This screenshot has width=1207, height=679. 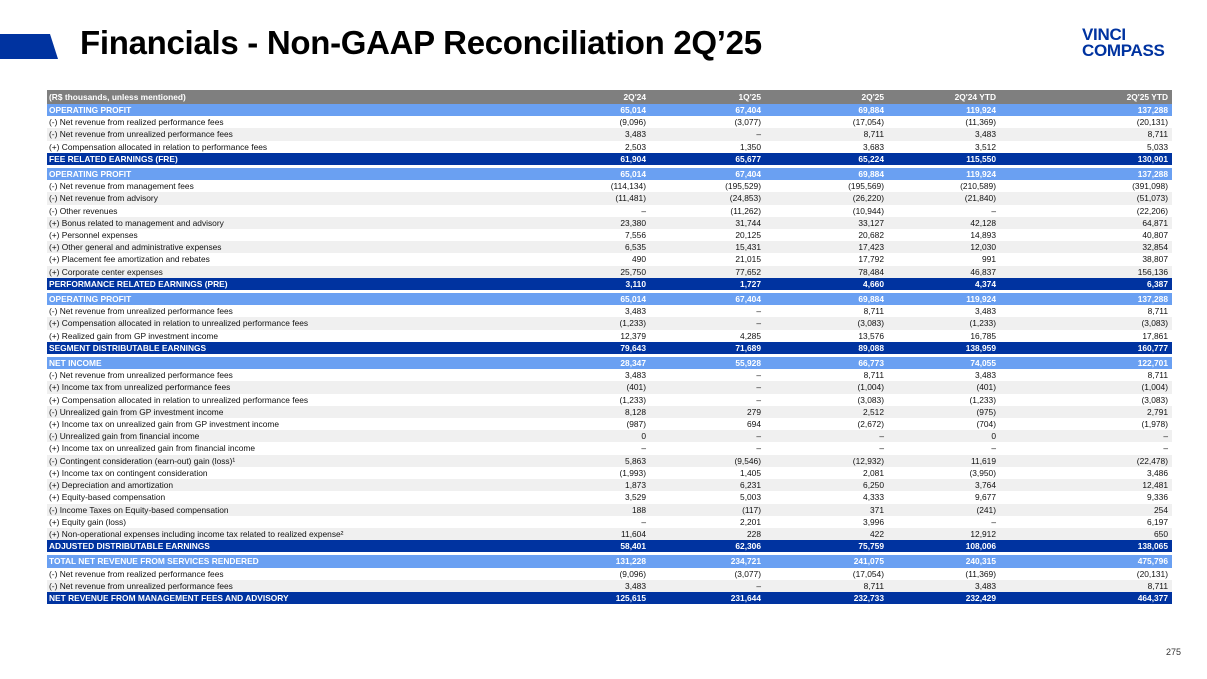 What do you see at coordinates (707, 122) in the screenshot?
I see `value-1q25: (3,077)` at bounding box center [707, 122].